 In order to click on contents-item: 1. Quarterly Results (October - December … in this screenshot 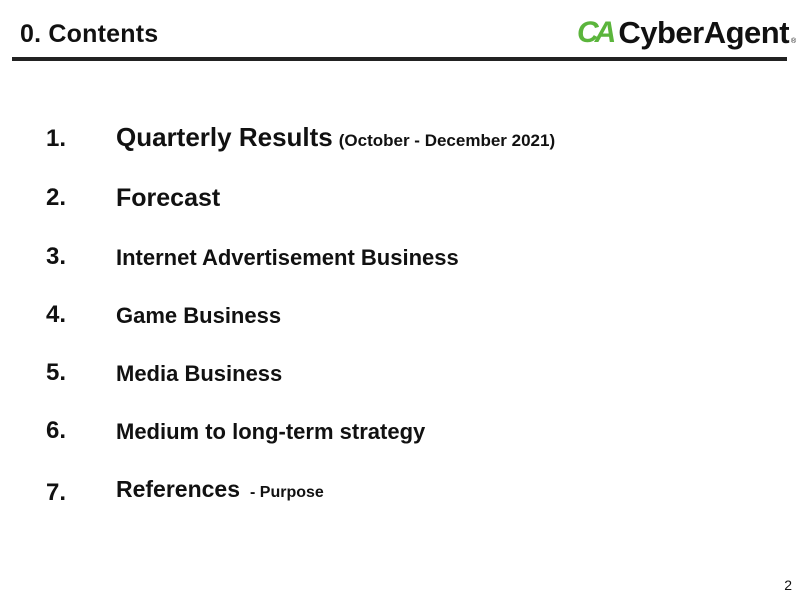, I will do `click(400, 142)`.